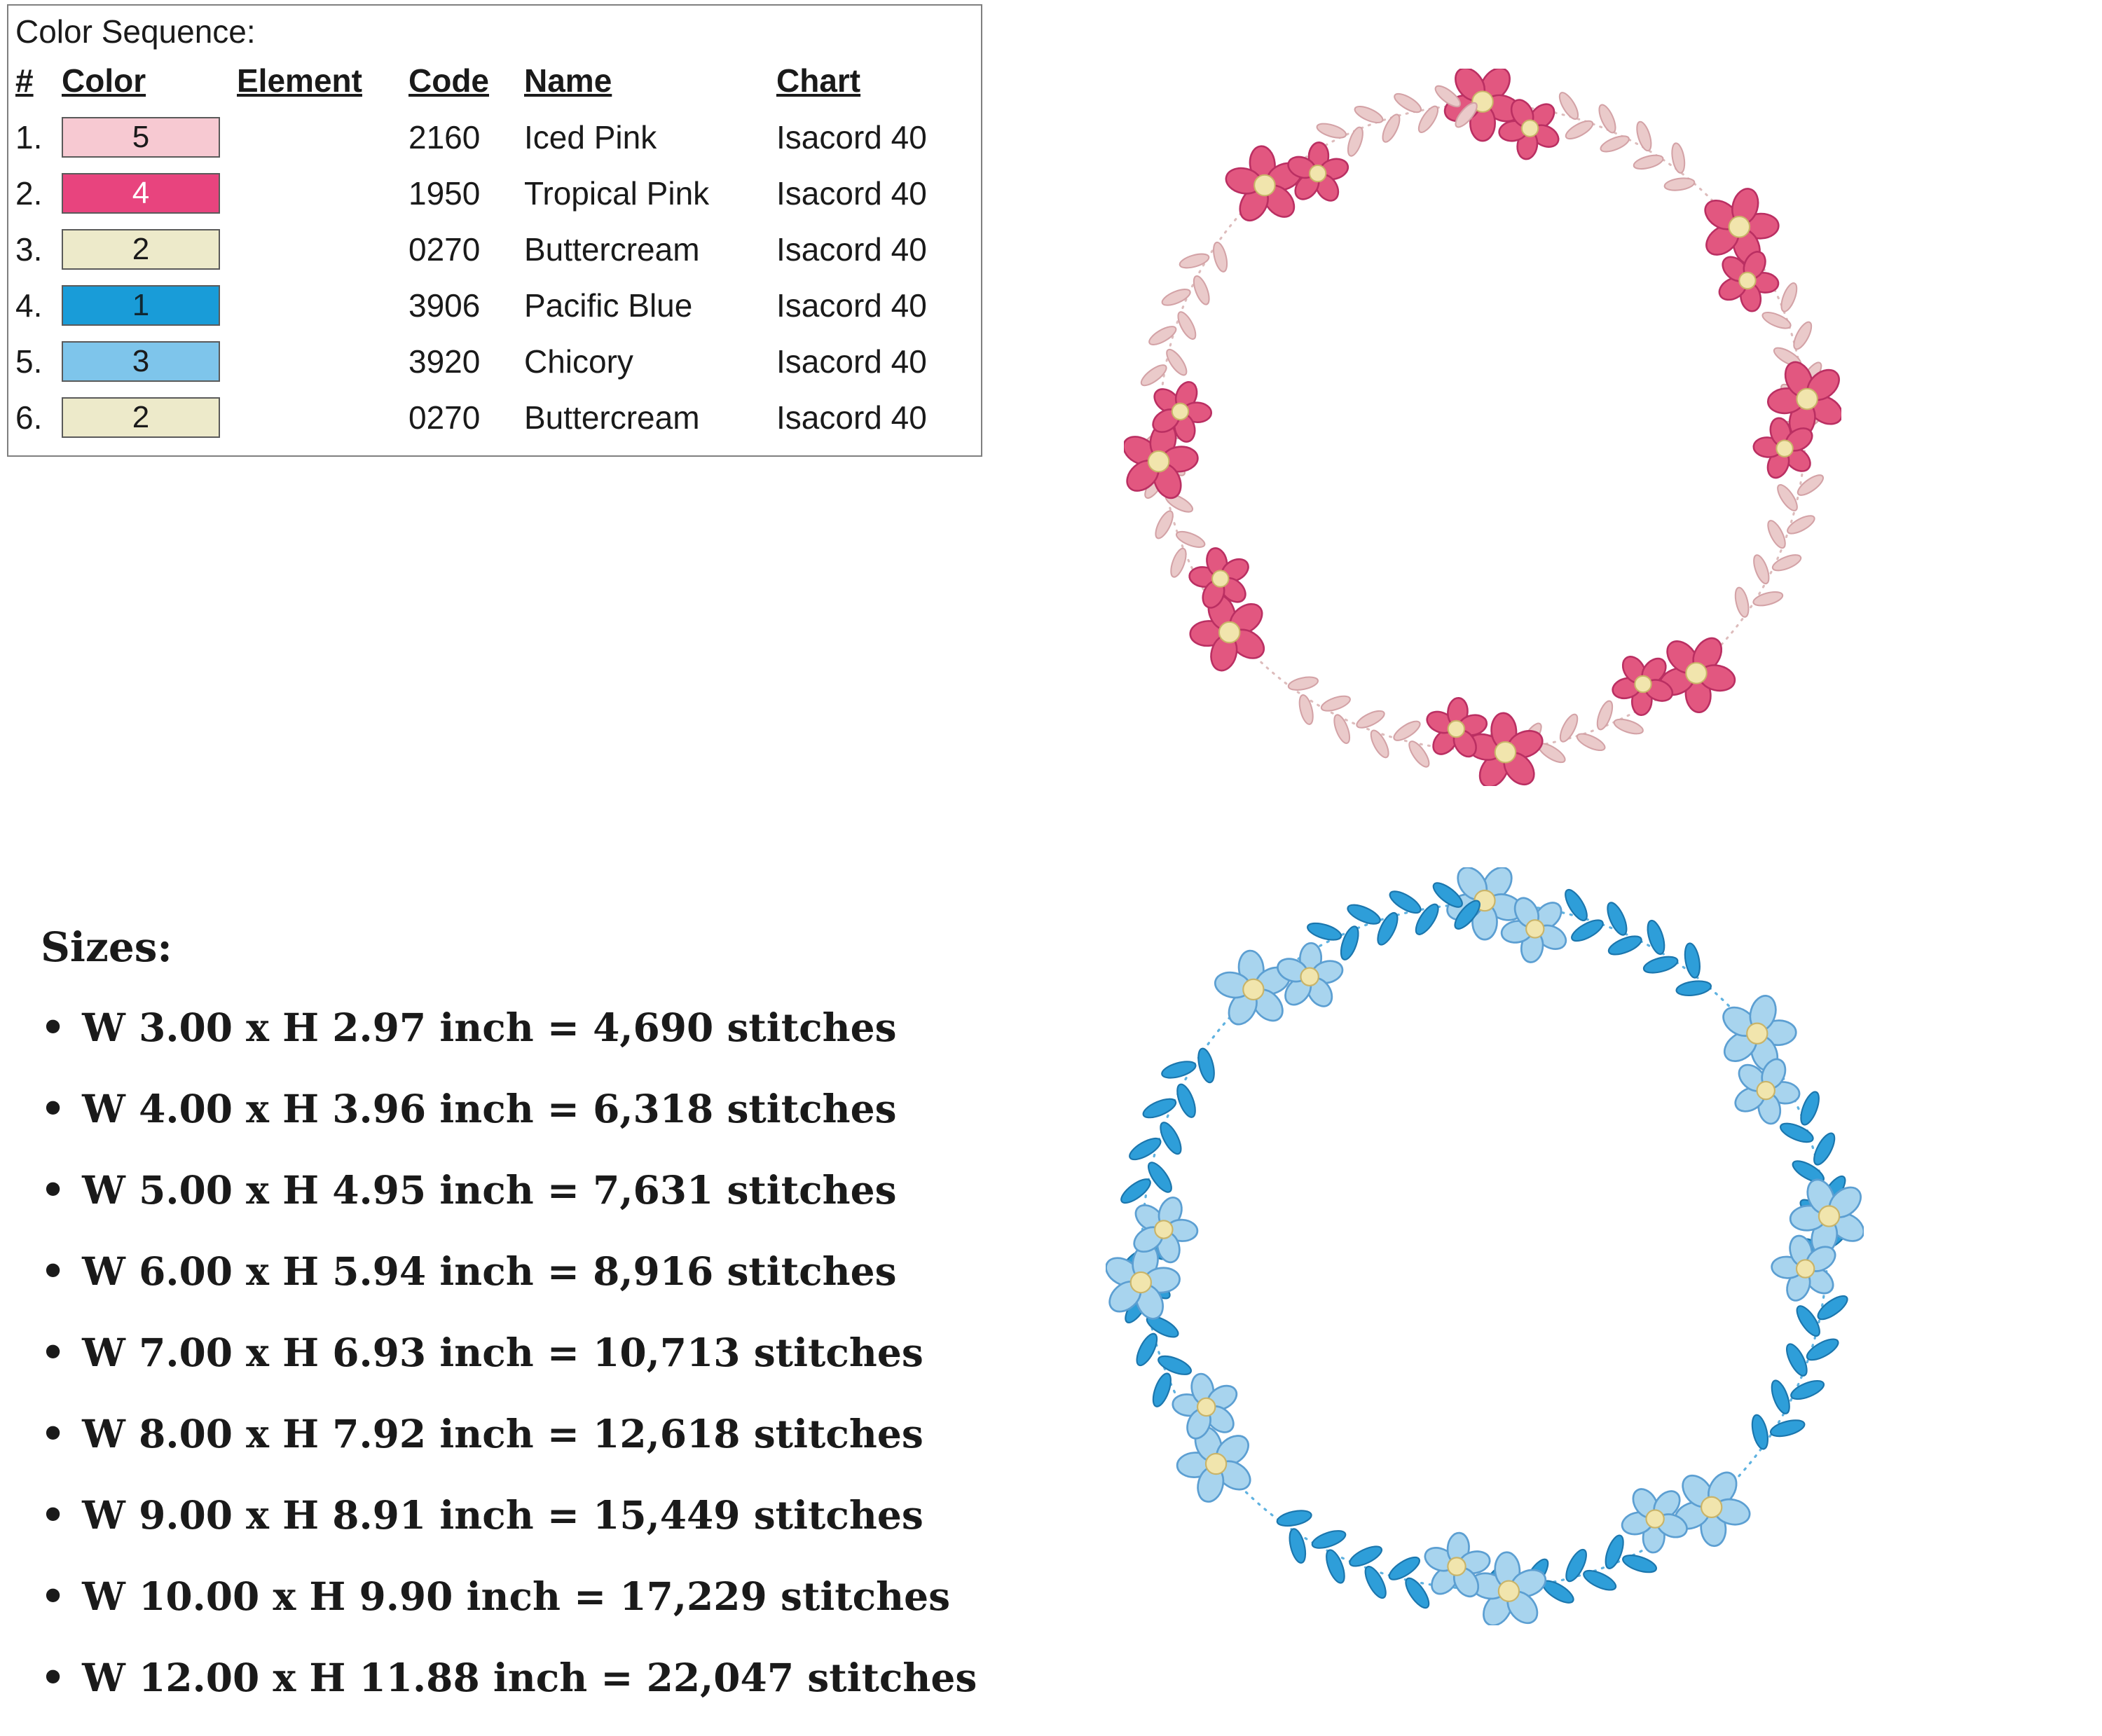 This screenshot has width=2102, height=1736. I want to click on size-text: W 6.00 x H 5.94 inch = 8,916 stitches, so click(490, 1271).